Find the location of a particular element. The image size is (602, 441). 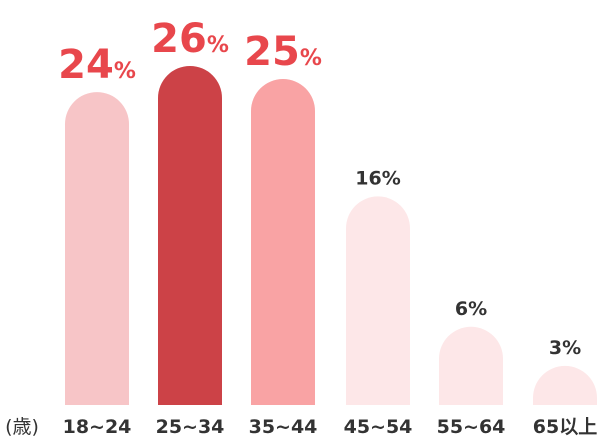

x-tick-label: 35~44 is located at coordinates (283, 427).